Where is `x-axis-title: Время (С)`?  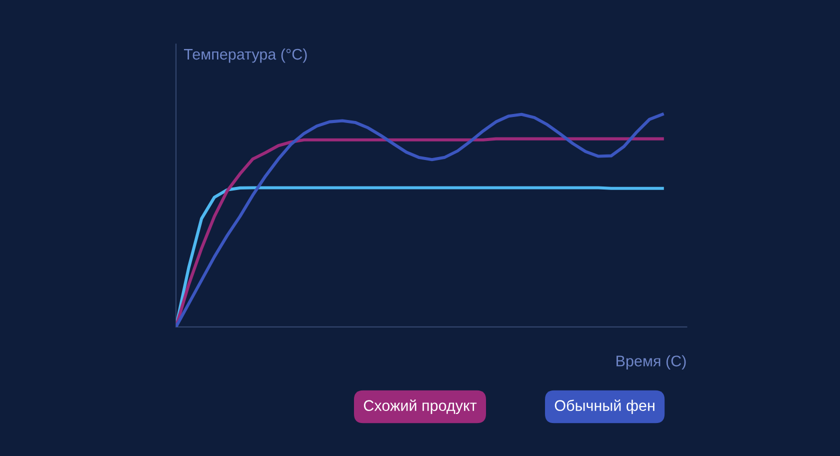 x-axis-title: Время (С) is located at coordinates (651, 362).